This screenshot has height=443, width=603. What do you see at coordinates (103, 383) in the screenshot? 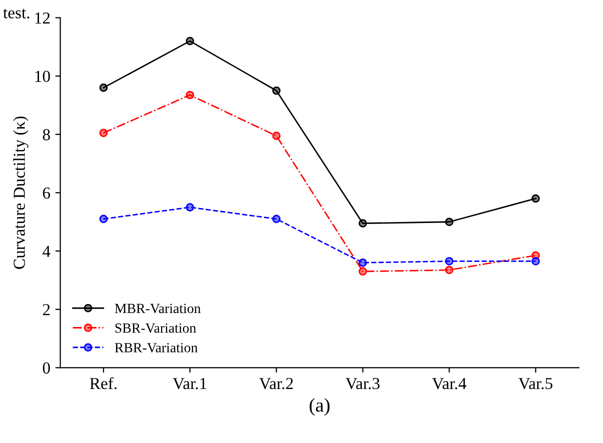
I see `x-tick-label: Ref.` at bounding box center [103, 383].